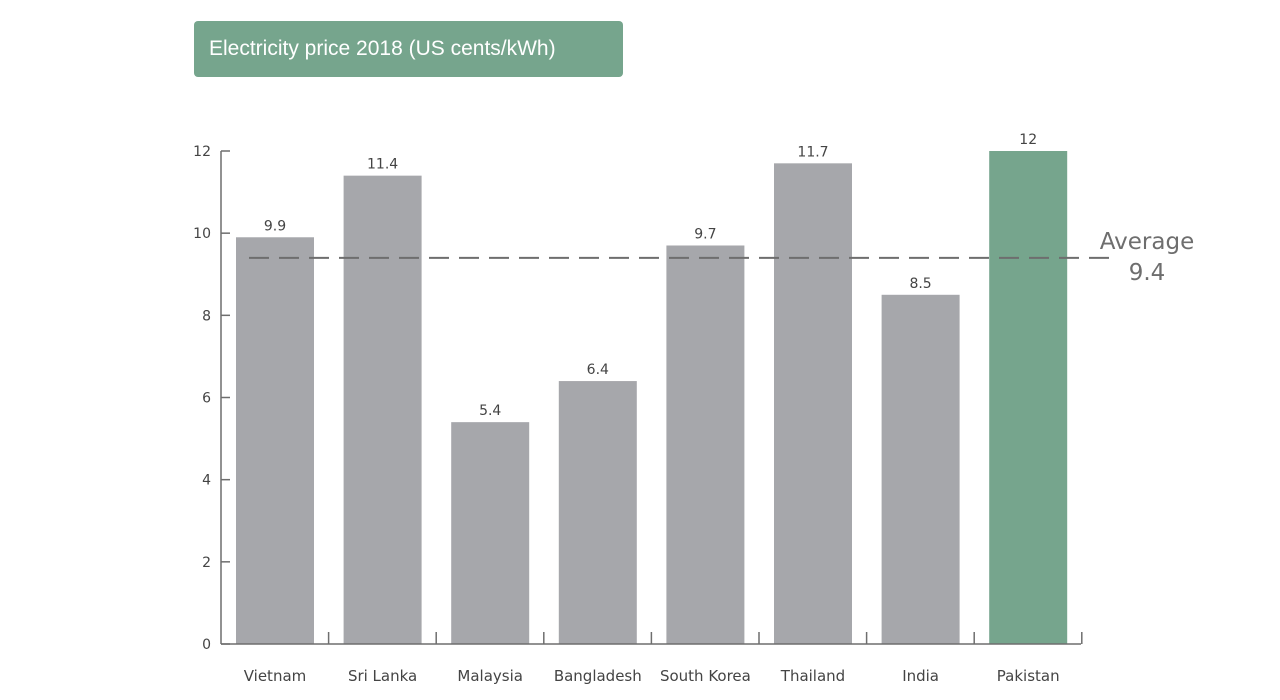 The width and height of the screenshot is (1280, 700). What do you see at coordinates (202, 234) in the screenshot?
I see `y-tick-label-10: 10` at bounding box center [202, 234].